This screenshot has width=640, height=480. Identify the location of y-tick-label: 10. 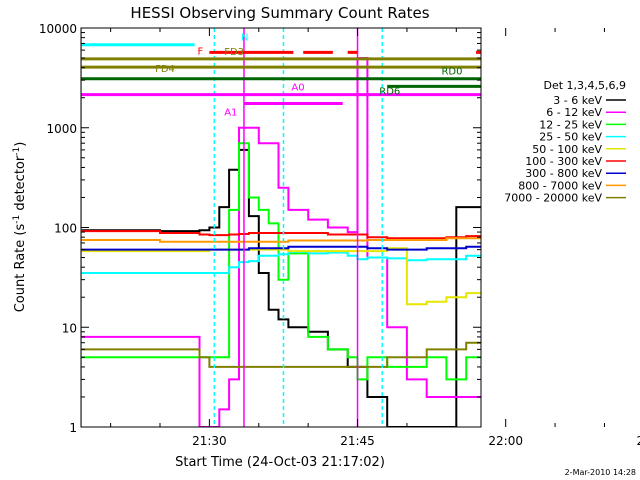
(69, 328).